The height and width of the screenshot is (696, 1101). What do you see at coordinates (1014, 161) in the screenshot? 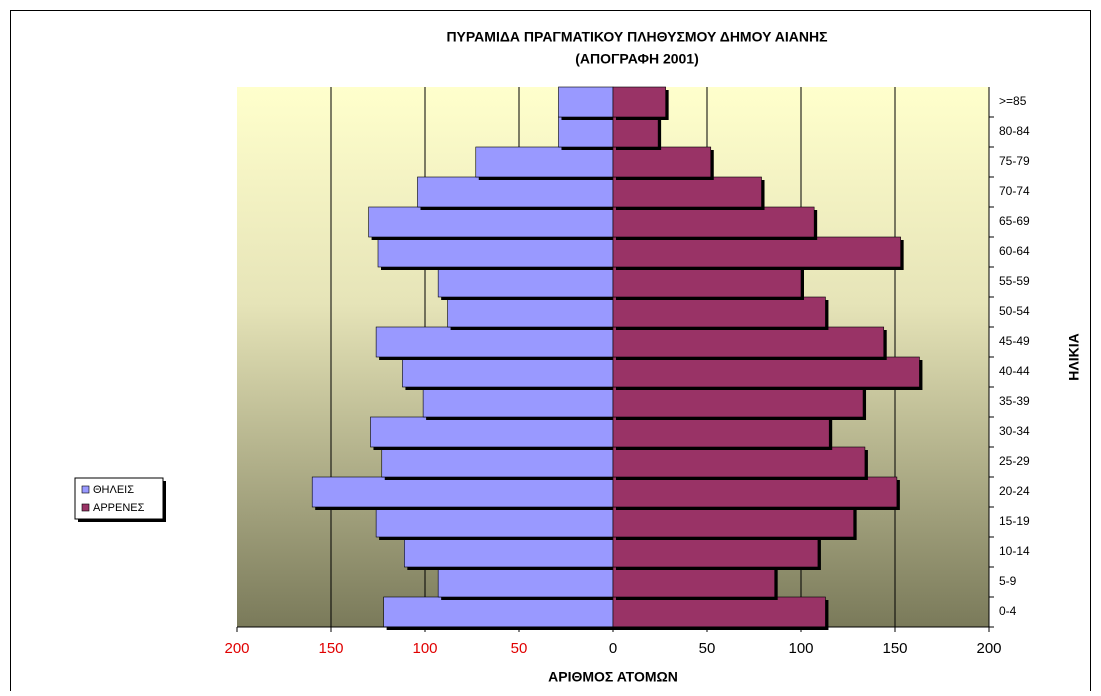
I see `y-tick-label: 75-79` at bounding box center [1014, 161].